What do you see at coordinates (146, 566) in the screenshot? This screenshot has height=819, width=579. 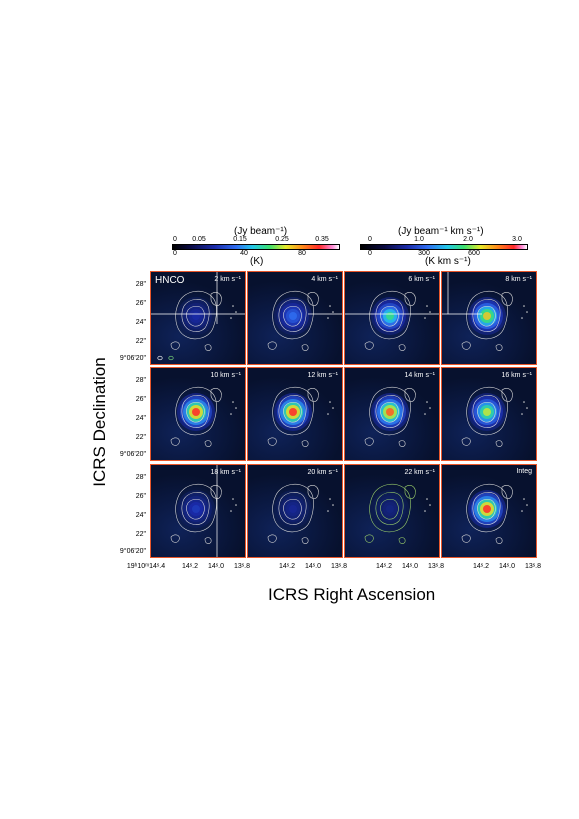 I see `x-tick-label: 19ʰ10ᵐ14ˢ.4` at bounding box center [146, 566].